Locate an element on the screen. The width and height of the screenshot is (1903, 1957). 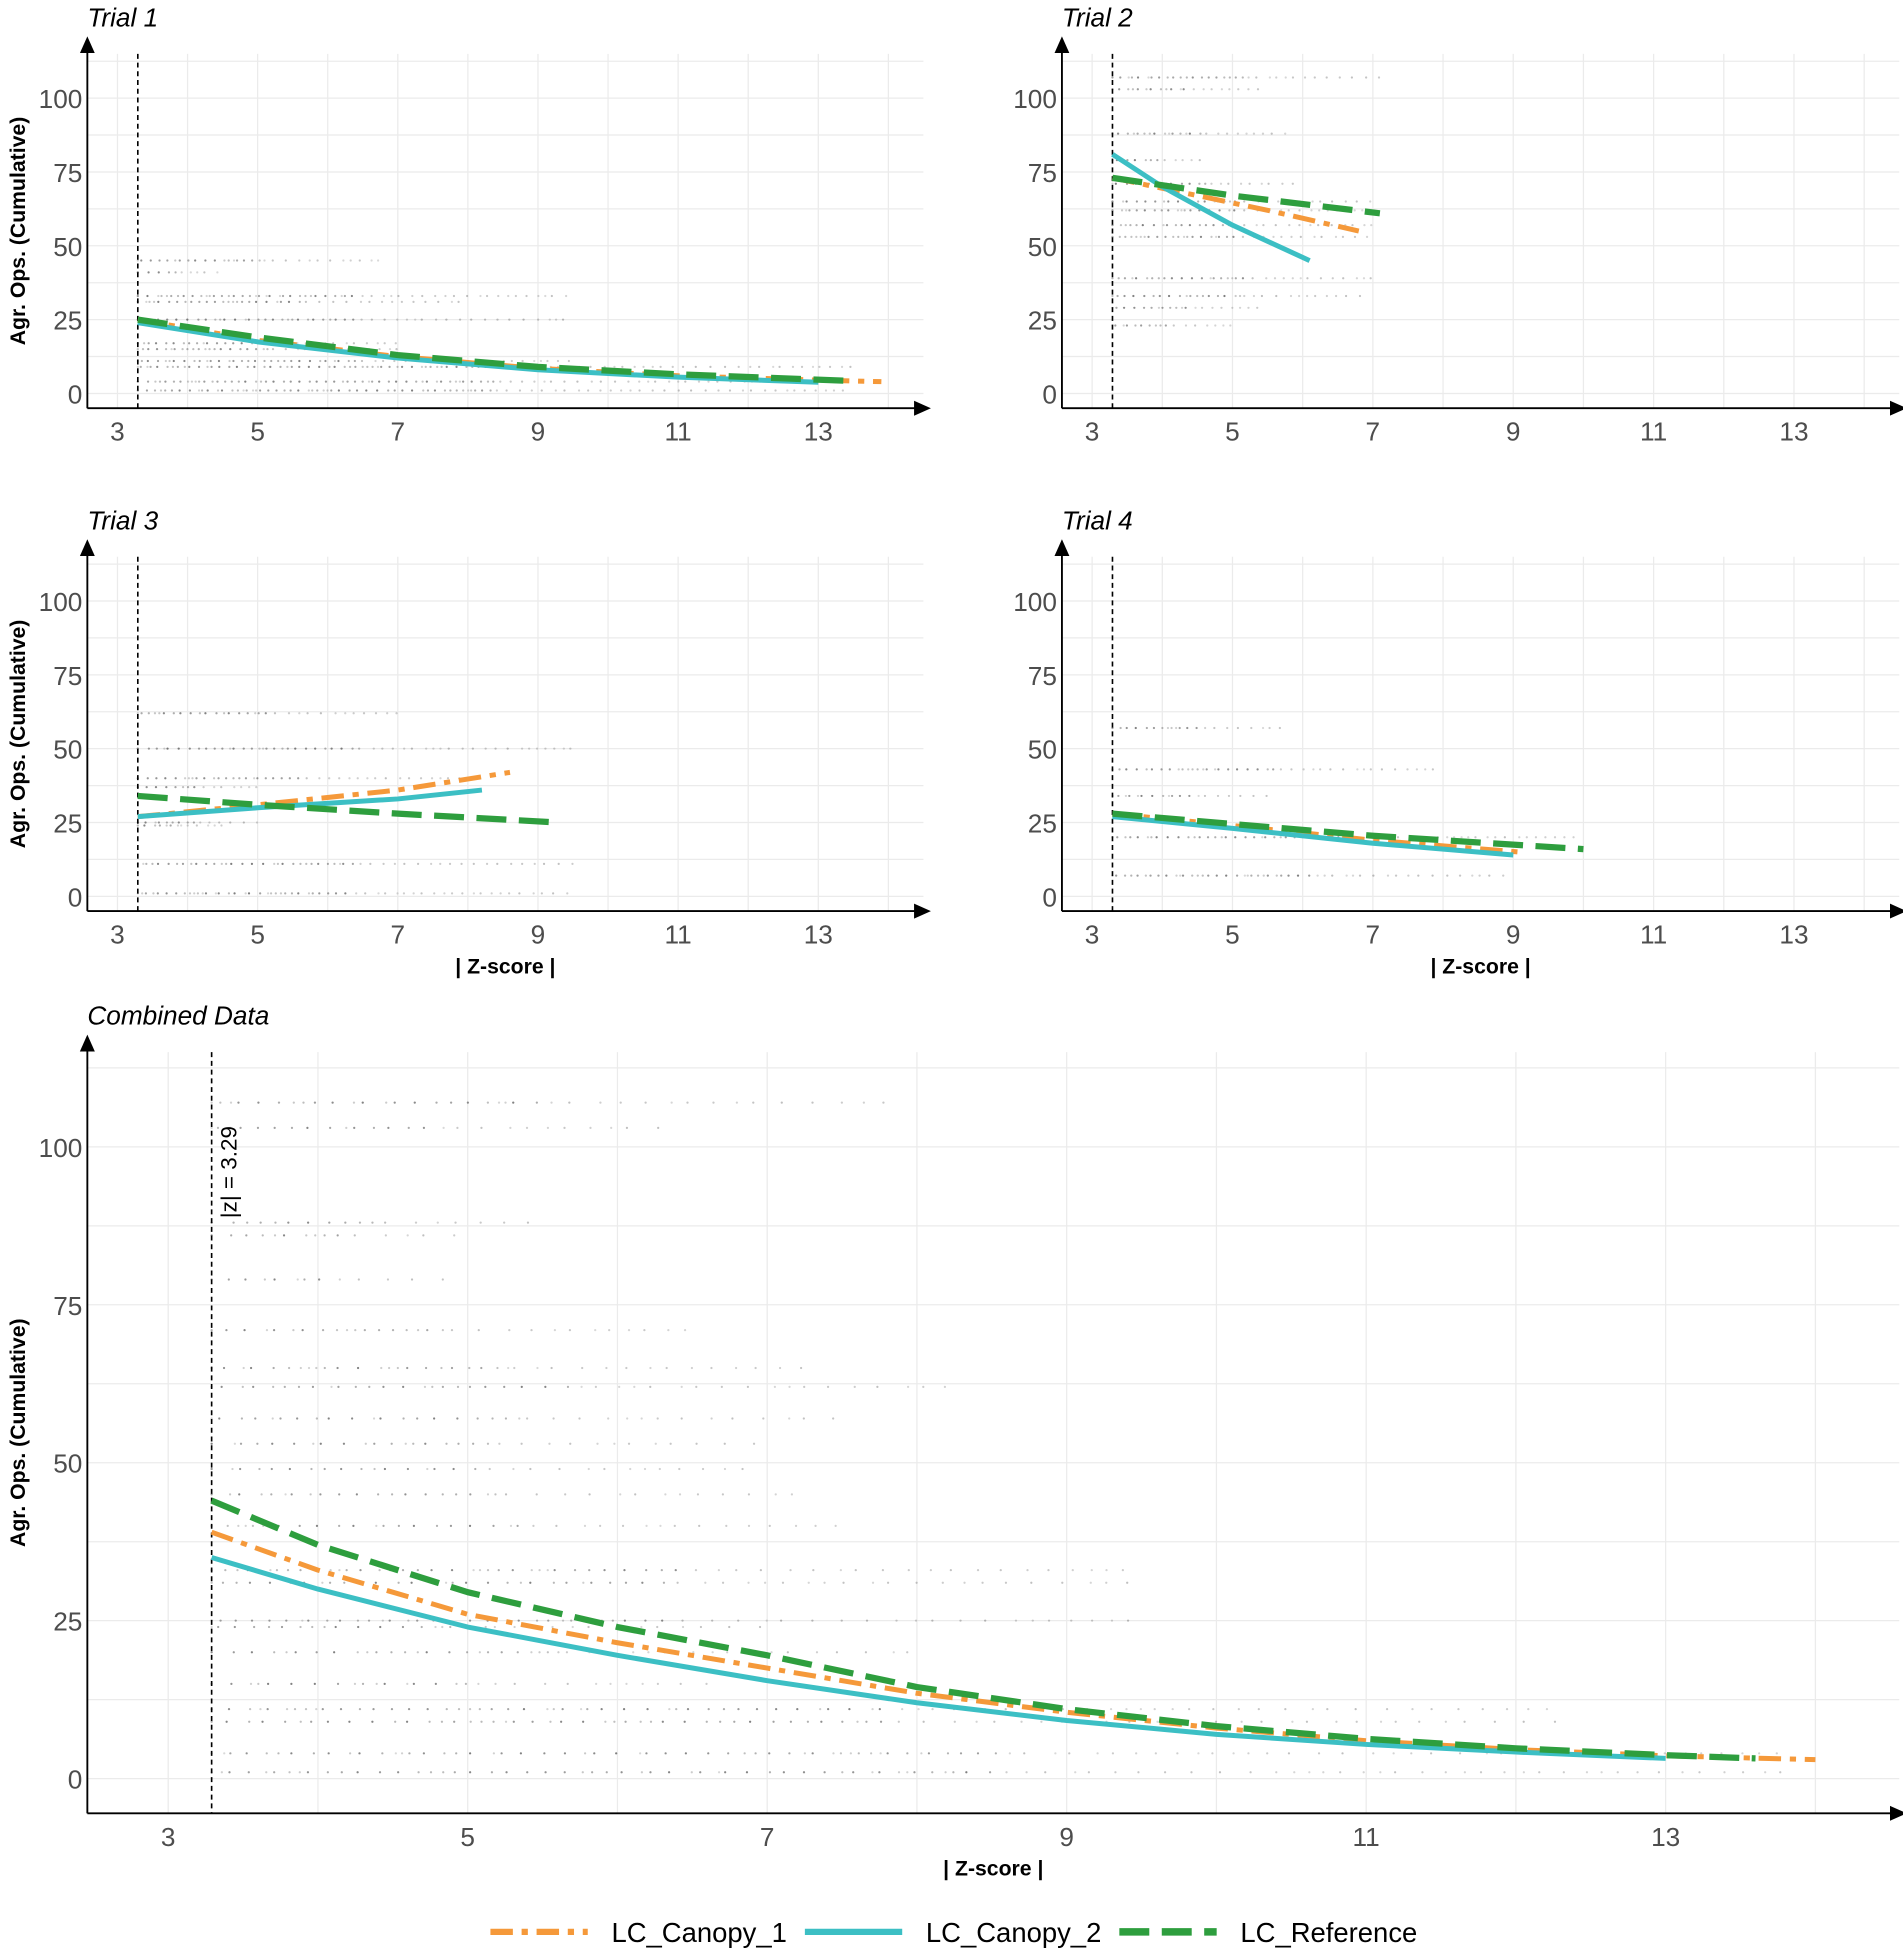
x-axis-label: | Z-score | is located at coordinates (505, 967).